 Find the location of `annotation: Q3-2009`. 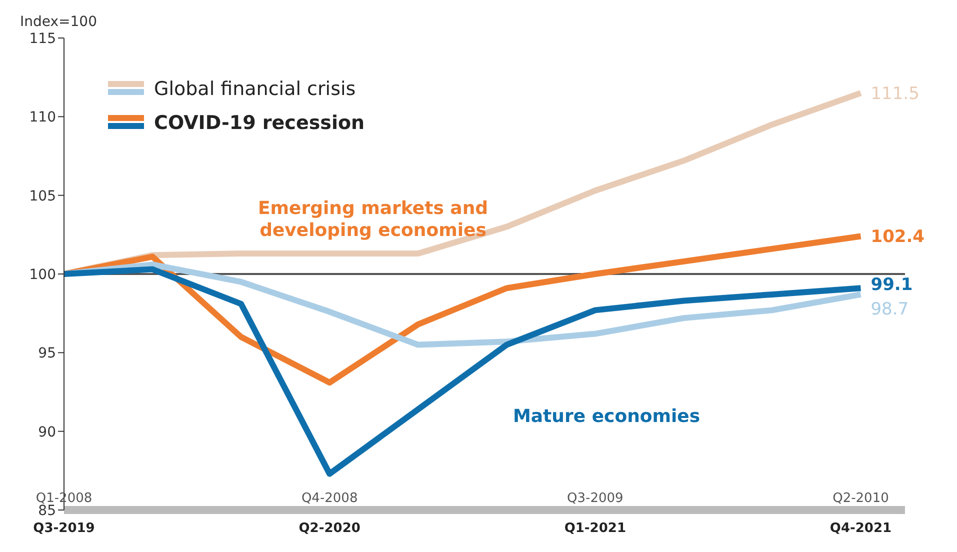

annotation: Q3-2009 is located at coordinates (595, 498).